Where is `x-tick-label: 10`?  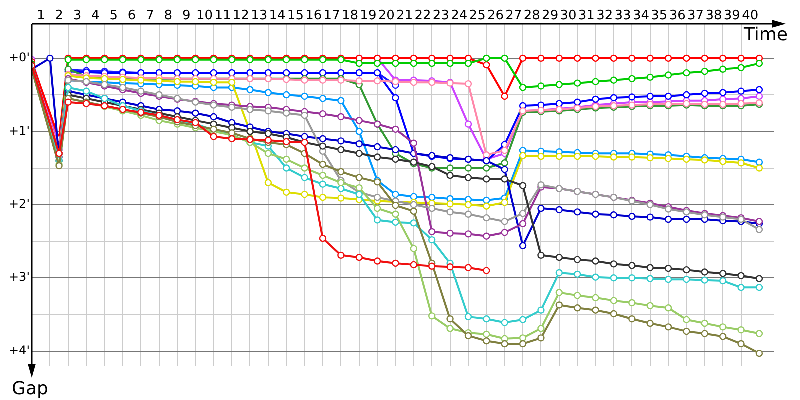
x-tick-label: 10 is located at coordinates (205, 16).